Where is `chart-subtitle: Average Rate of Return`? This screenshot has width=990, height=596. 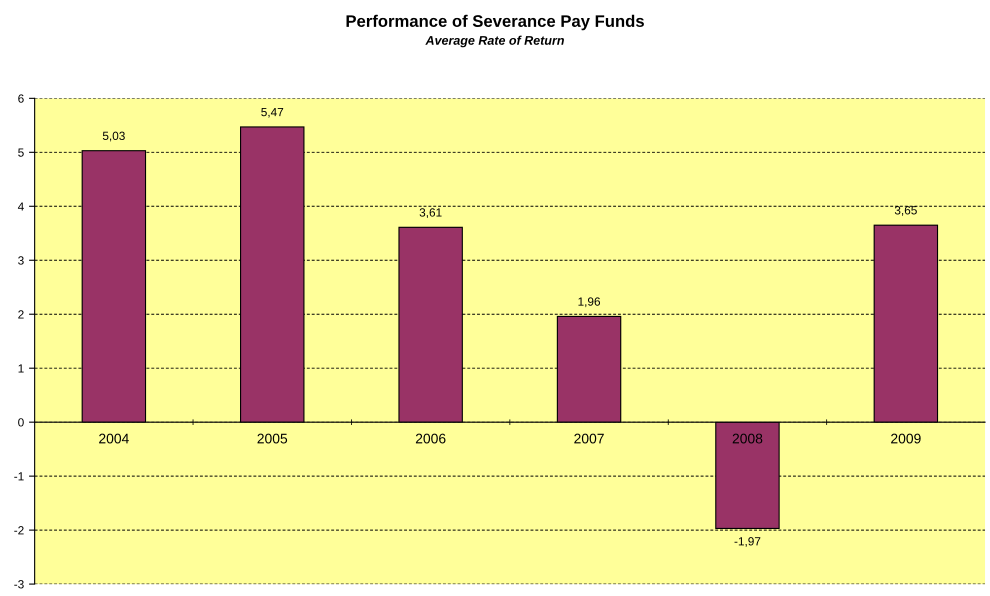 chart-subtitle: Average Rate of Return is located at coordinates (494, 42).